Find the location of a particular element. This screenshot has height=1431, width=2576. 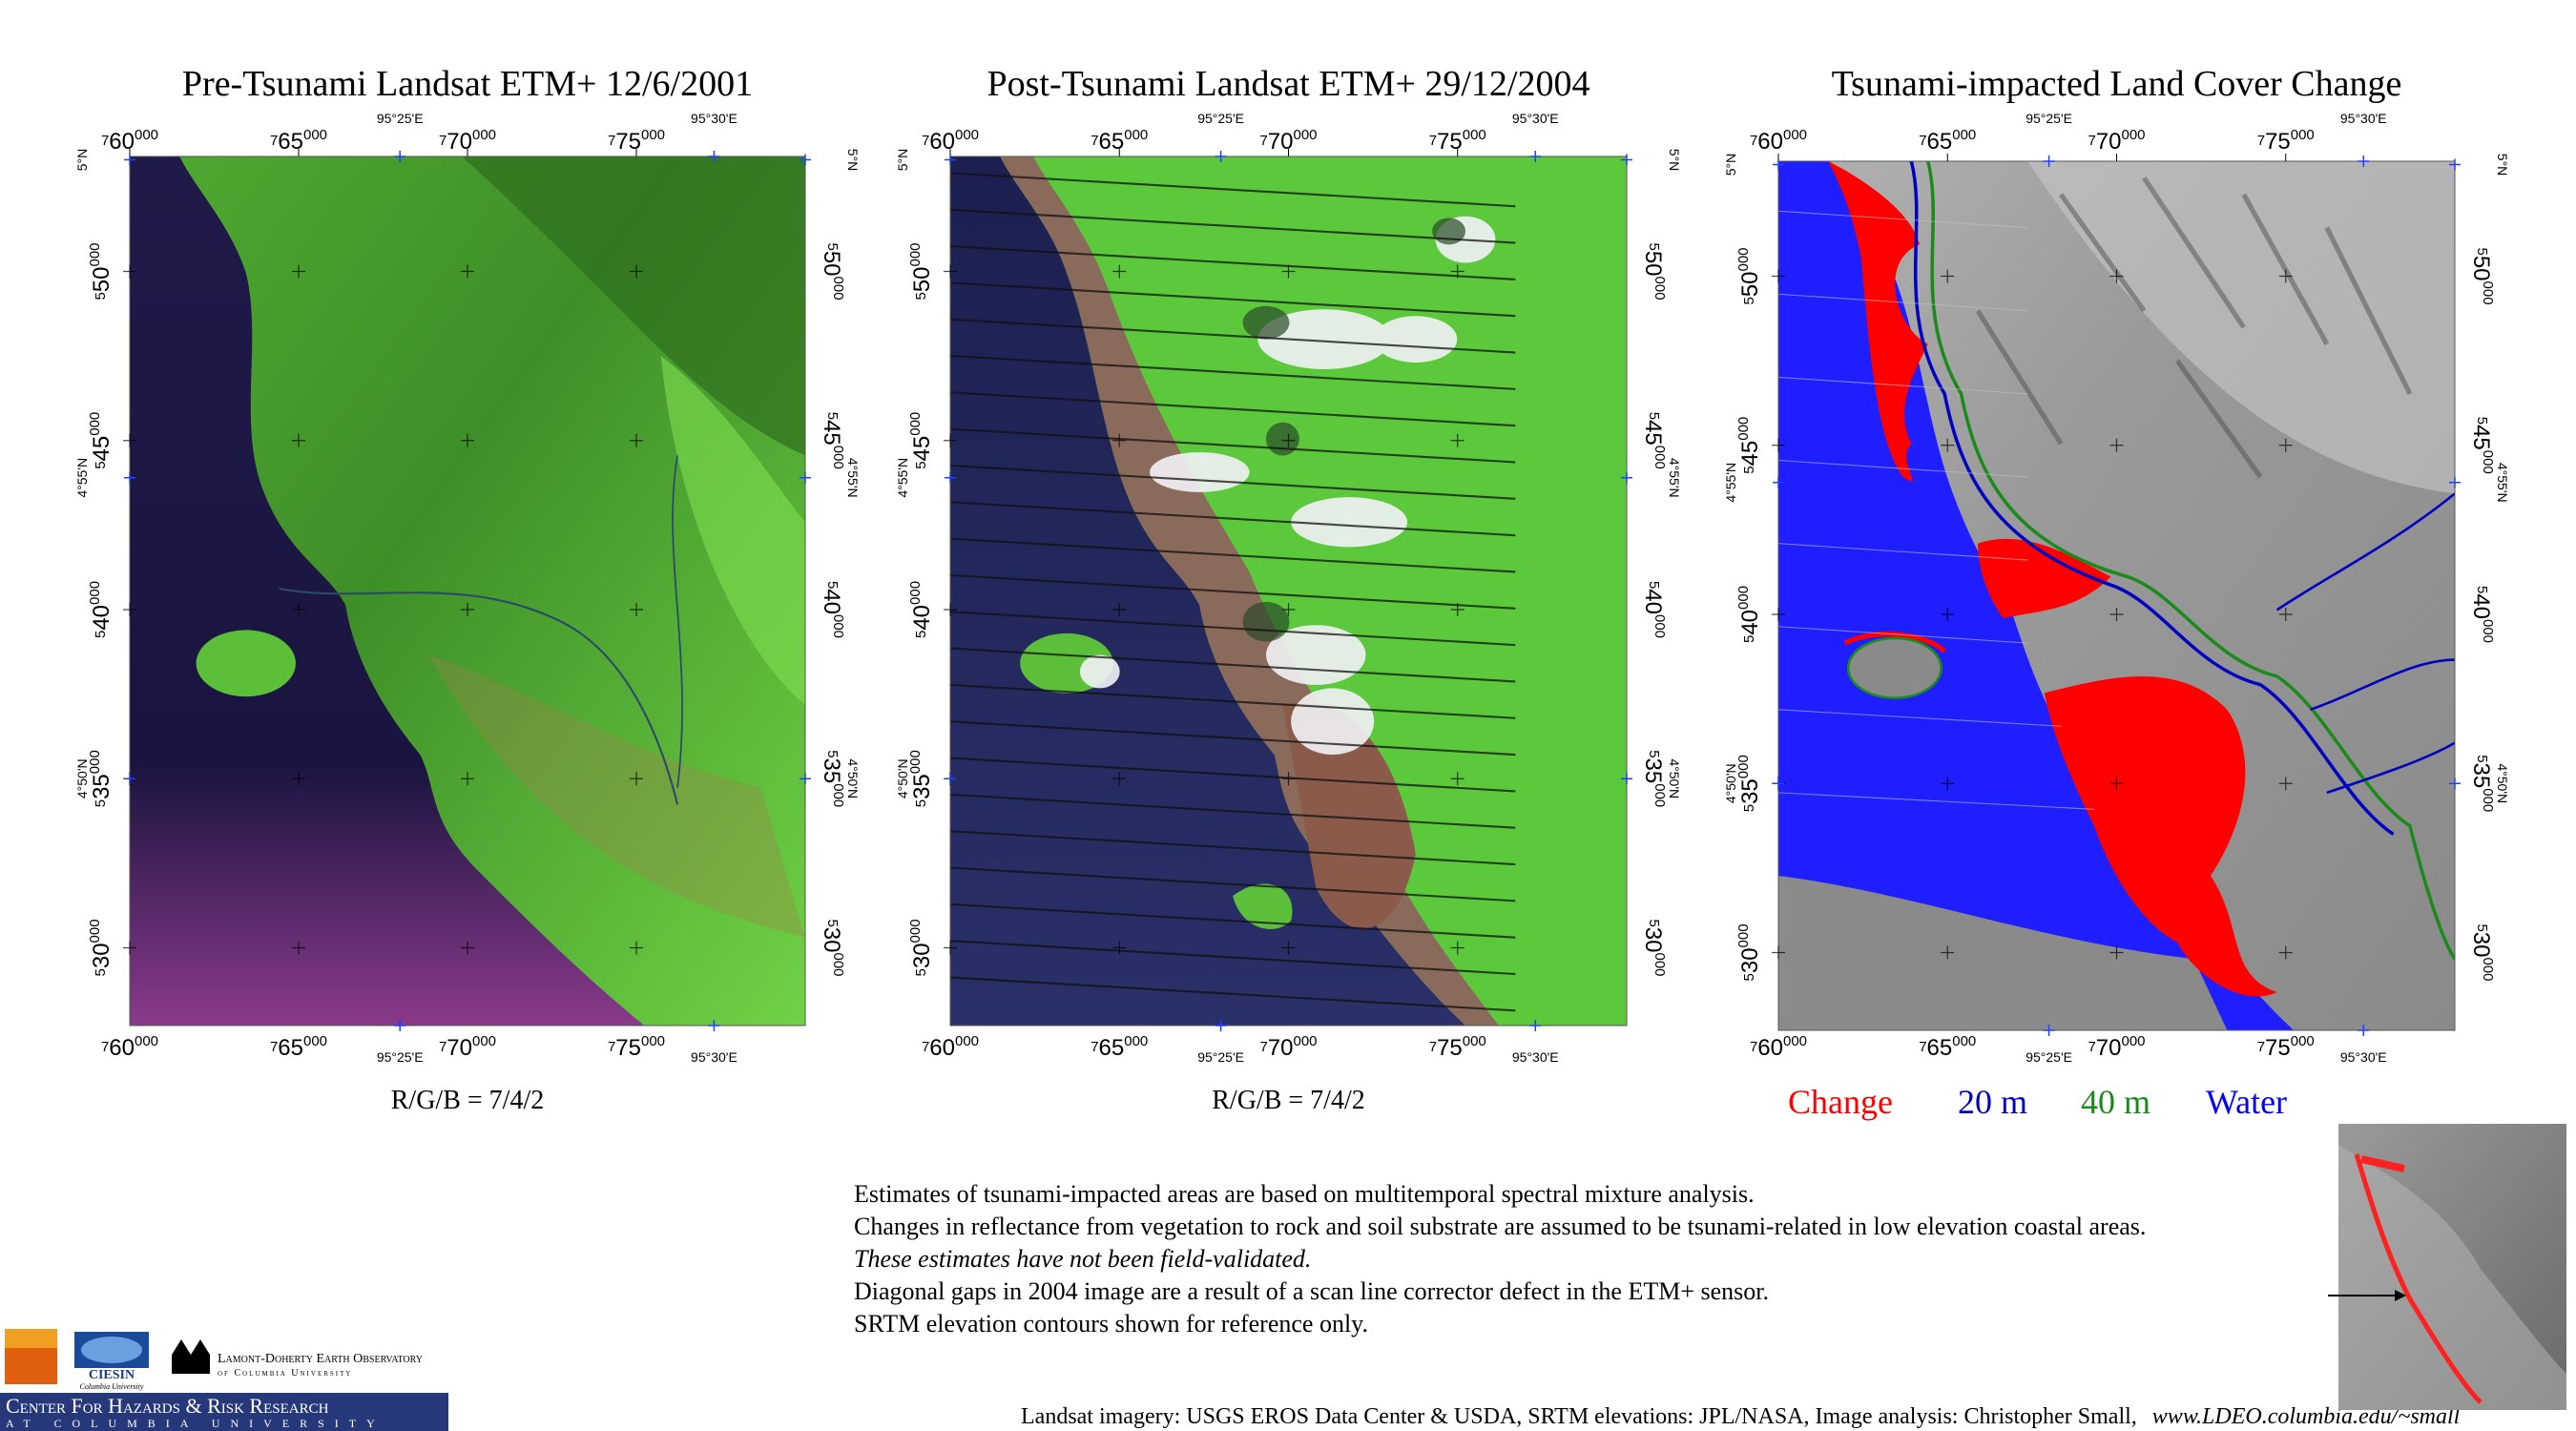

panel-caption: R/G/B = 7/4/2 is located at coordinates (1288, 1100).